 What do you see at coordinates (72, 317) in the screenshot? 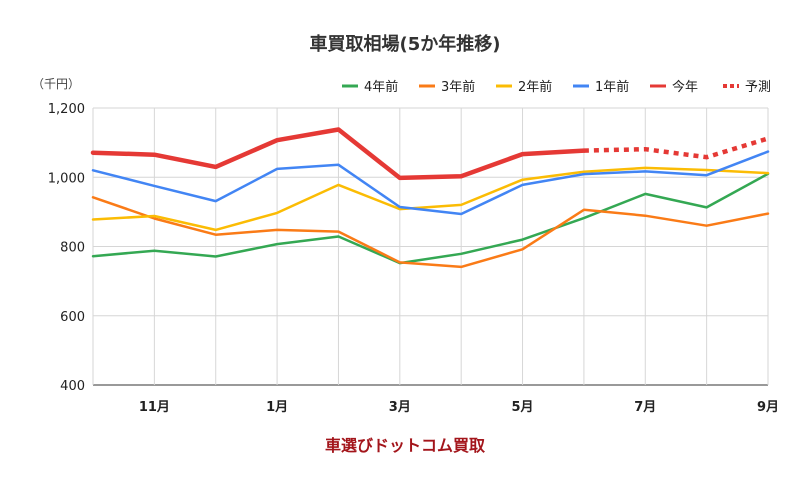
I see `y-tick-label: 600` at bounding box center [72, 317].